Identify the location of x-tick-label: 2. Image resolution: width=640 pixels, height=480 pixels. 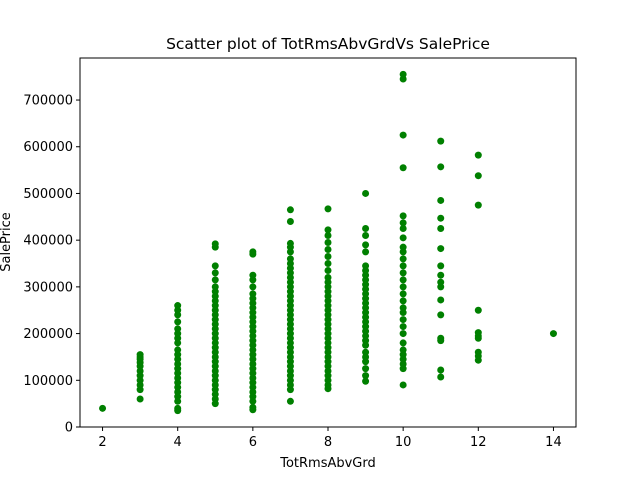
(102, 442).